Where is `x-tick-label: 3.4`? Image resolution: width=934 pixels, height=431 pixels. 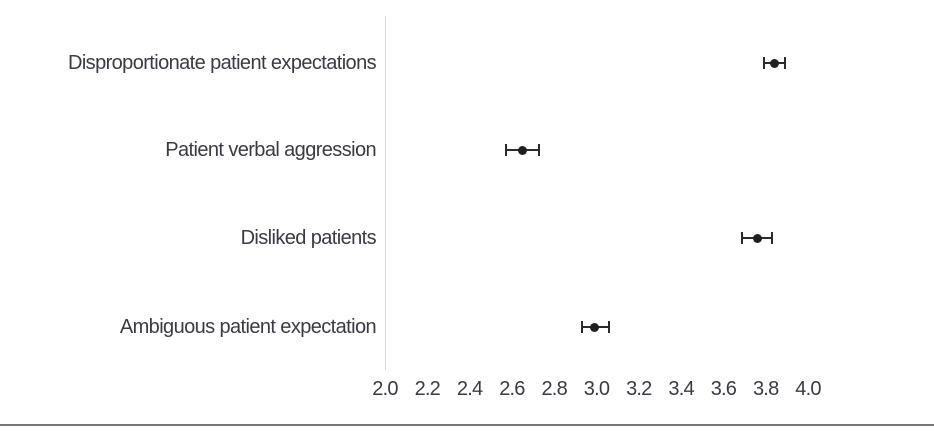
x-tick-label: 3.4 is located at coordinates (681, 389).